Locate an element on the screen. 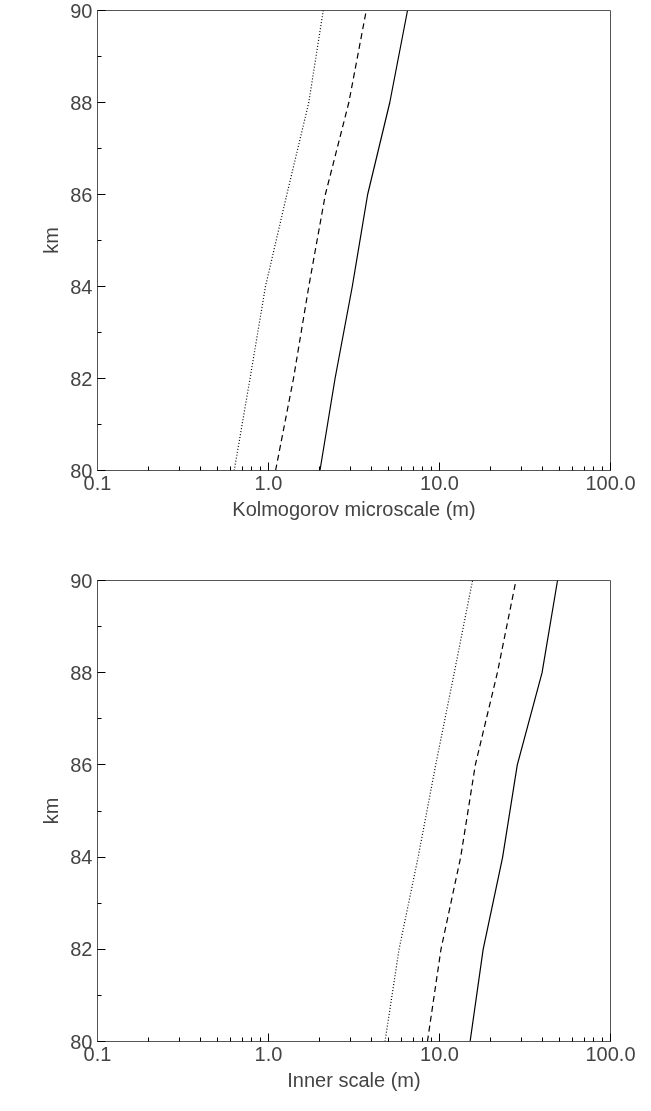 This screenshot has width=651, height=1111. x-axis-title: Kolmogorov microscale (m) is located at coordinates (354, 508).